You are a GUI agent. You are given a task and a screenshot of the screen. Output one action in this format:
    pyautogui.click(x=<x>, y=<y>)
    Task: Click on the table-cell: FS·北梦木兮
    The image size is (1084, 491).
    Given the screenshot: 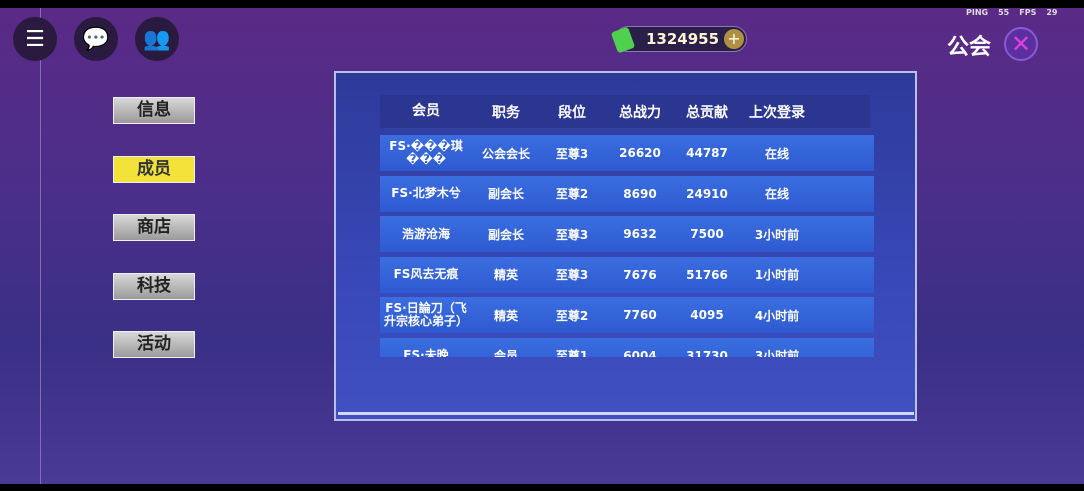 What is the action you would take?
    pyautogui.click(x=426, y=193)
    